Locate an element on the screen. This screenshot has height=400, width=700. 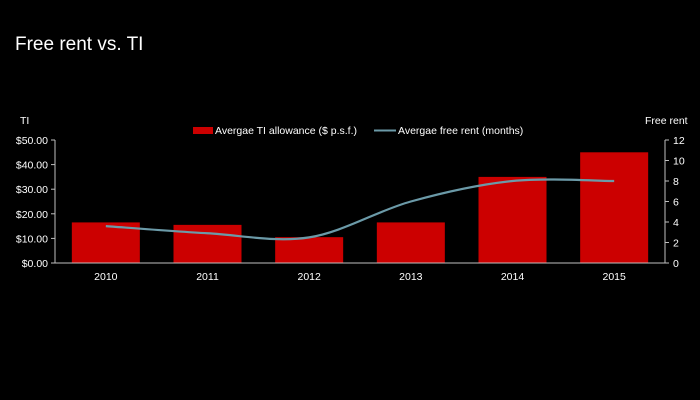
x-tick-label: 2012 is located at coordinates (309, 277).